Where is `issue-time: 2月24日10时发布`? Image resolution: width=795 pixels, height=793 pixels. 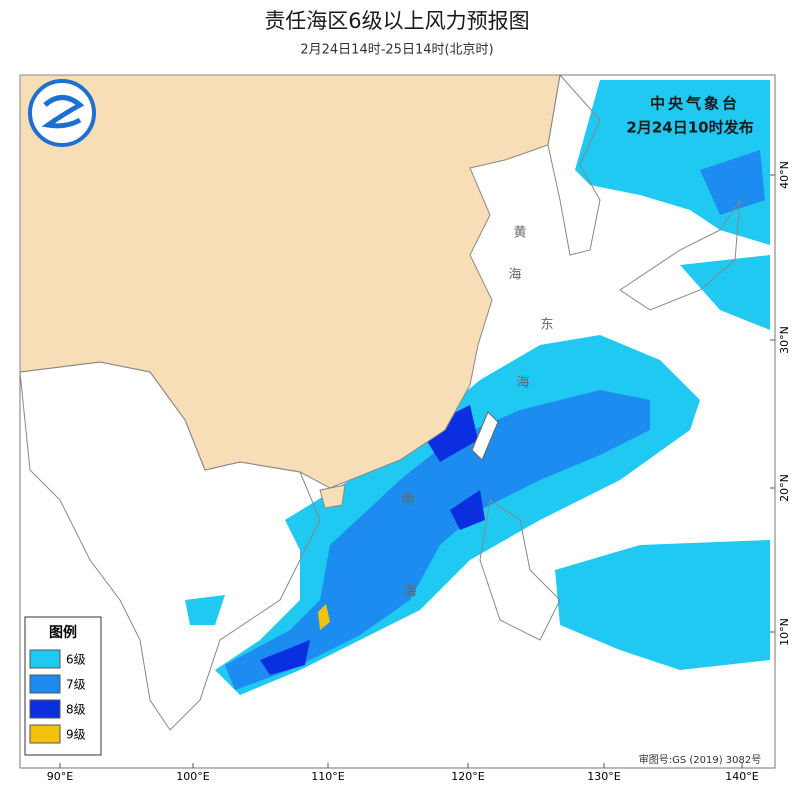 issue-time: 2月24日10时发布 is located at coordinates (689, 128).